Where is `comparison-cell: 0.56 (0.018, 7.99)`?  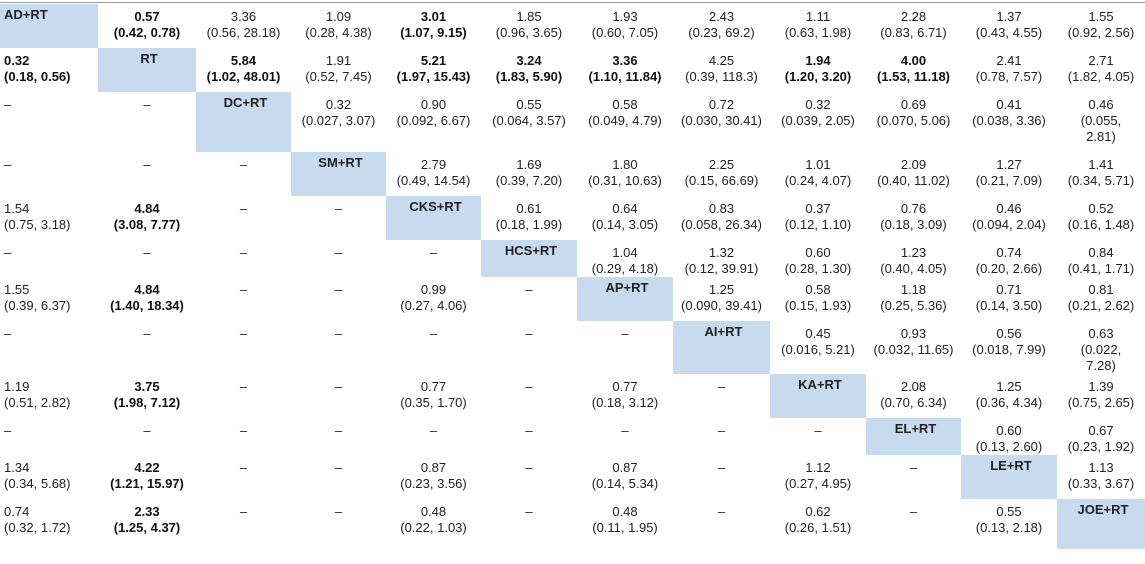
comparison-cell: 0.56 (0.018, 7.99) is located at coordinates (1009, 347).